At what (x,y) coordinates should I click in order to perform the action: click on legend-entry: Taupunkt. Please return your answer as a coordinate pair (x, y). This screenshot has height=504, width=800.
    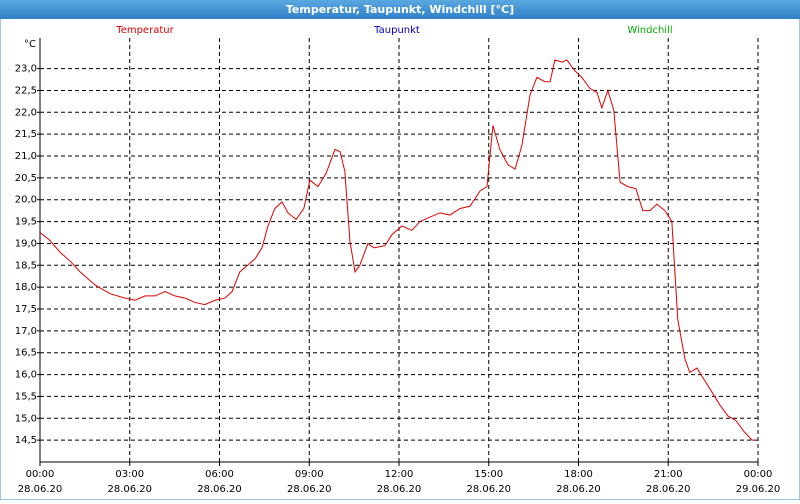
    Looking at the image, I should click on (396, 30).